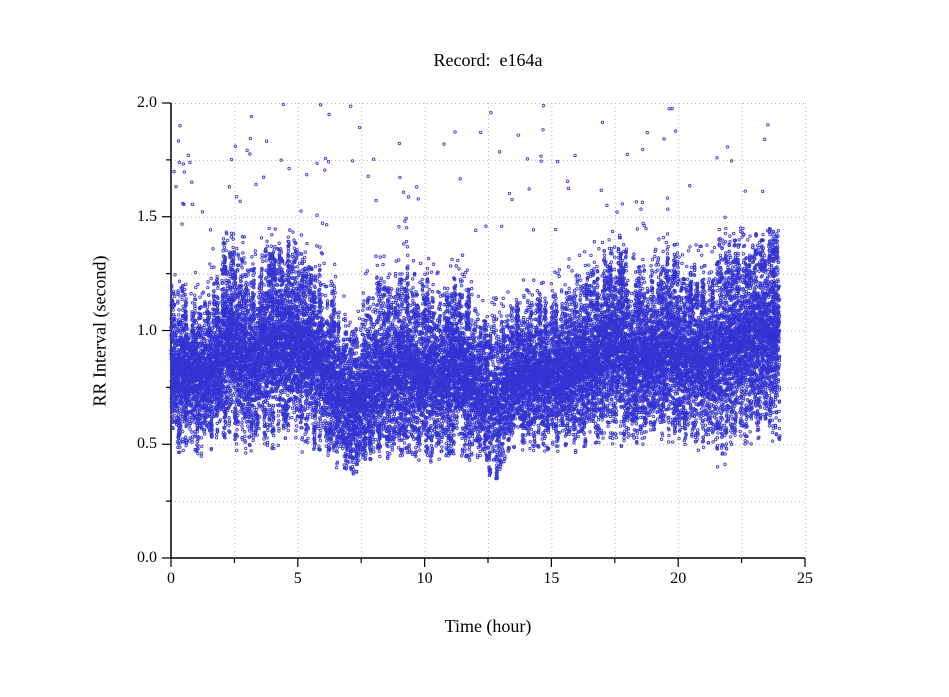  Describe the element at coordinates (424, 578) in the screenshot. I see `x-tick-label: 10` at that location.